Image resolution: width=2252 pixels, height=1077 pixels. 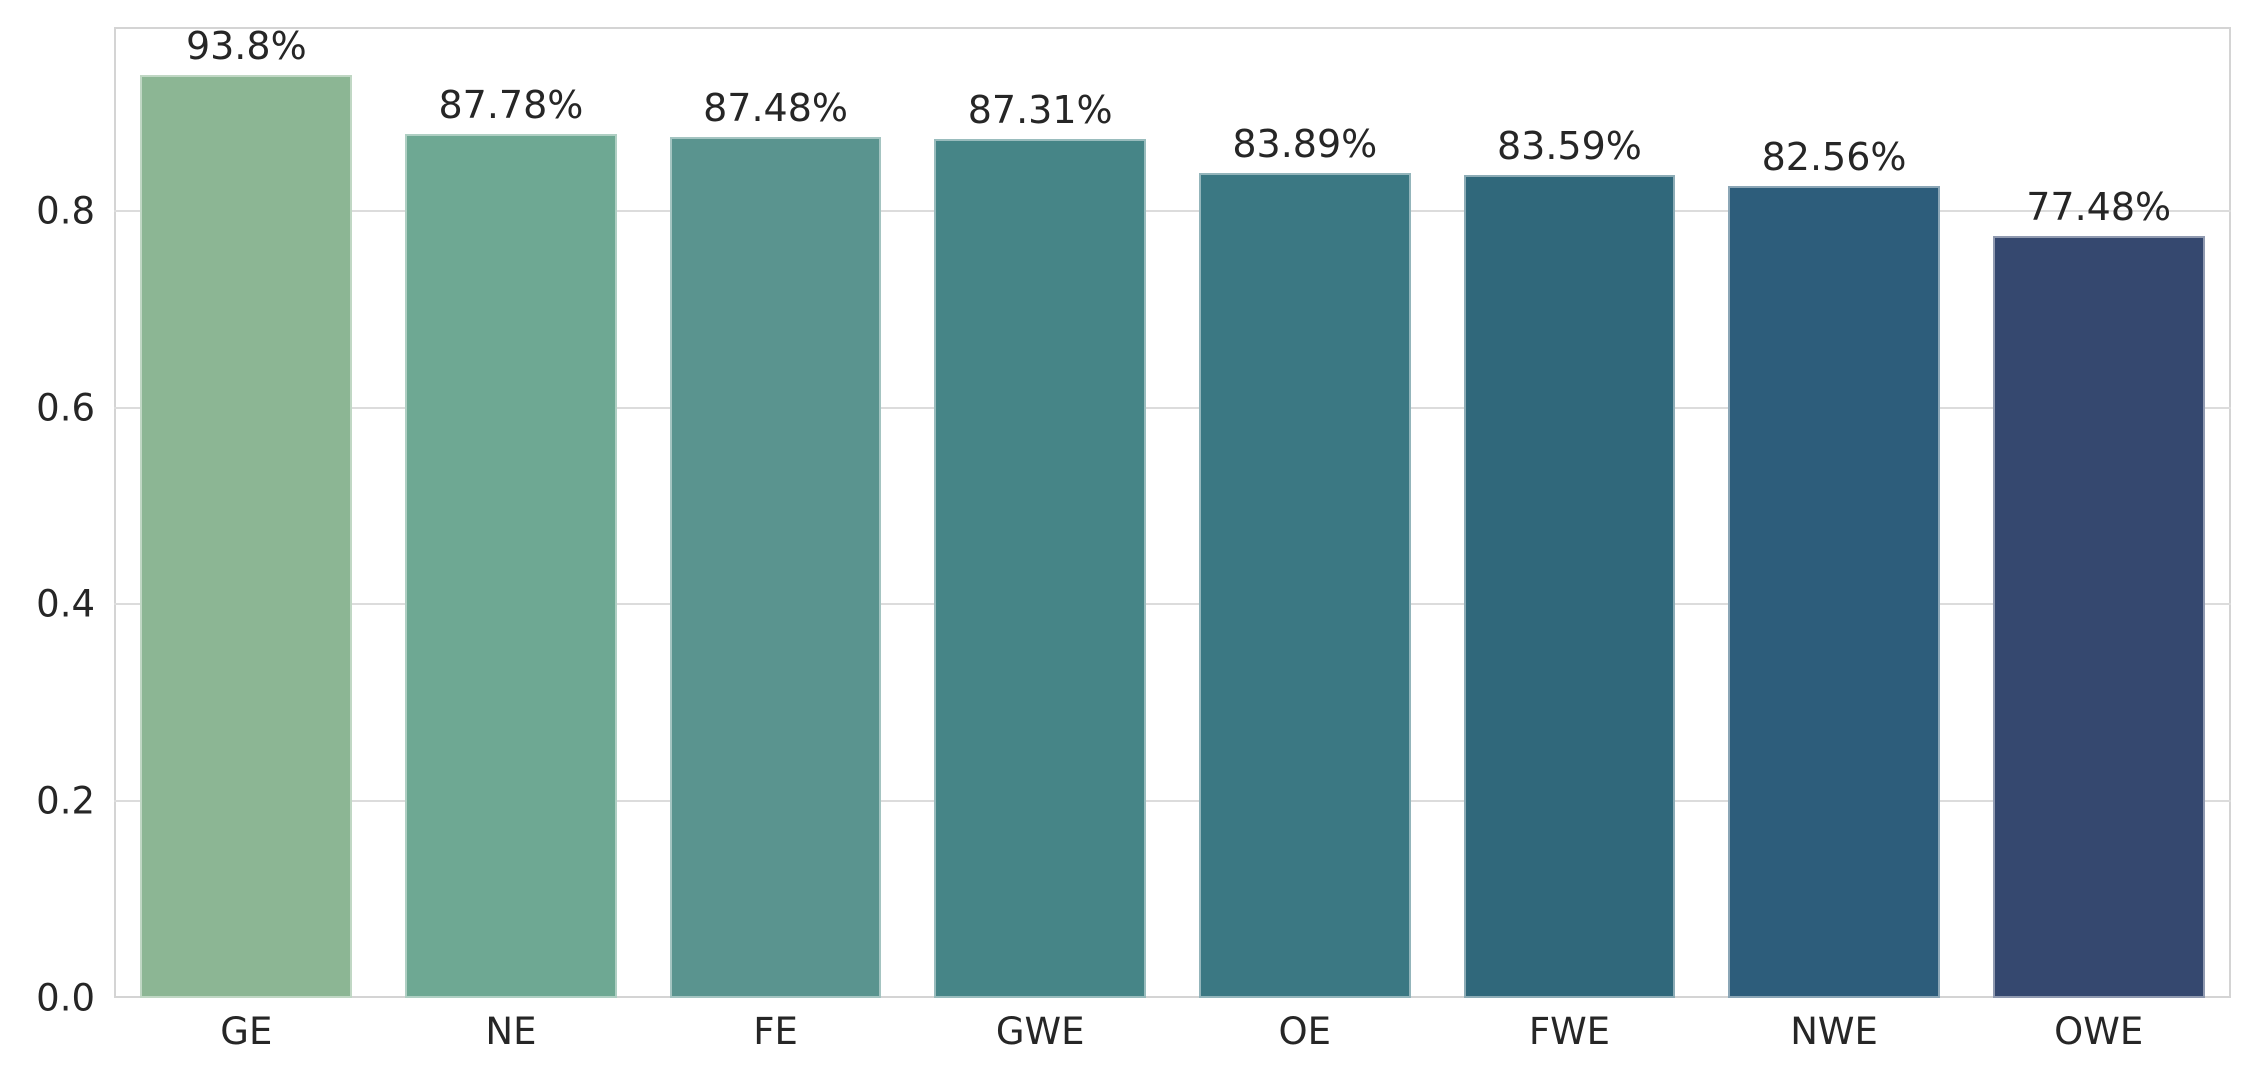 What do you see at coordinates (65, 801) in the screenshot?
I see `y-tick-label-0.2: 0.2` at bounding box center [65, 801].